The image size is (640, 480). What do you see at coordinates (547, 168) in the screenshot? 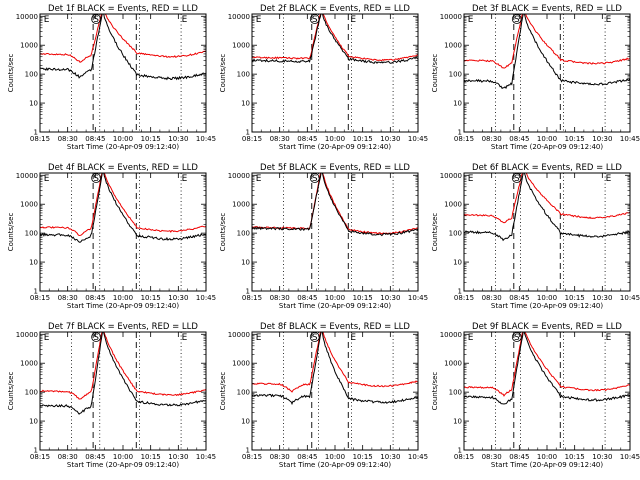
I see `panel-title: Det 6f BLACK = Events, RED = LLD` at bounding box center [547, 168].